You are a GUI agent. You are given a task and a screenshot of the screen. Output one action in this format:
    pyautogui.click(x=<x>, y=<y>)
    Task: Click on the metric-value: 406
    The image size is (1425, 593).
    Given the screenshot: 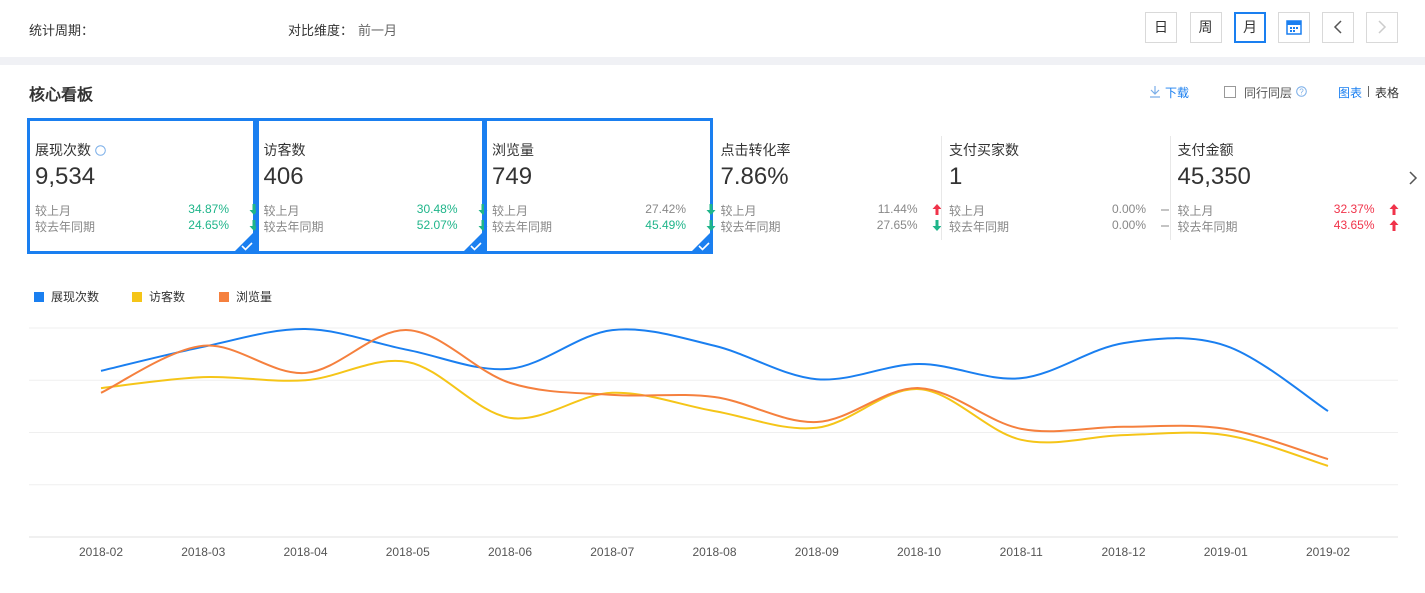 What is the action you would take?
    pyautogui.click(x=283, y=176)
    